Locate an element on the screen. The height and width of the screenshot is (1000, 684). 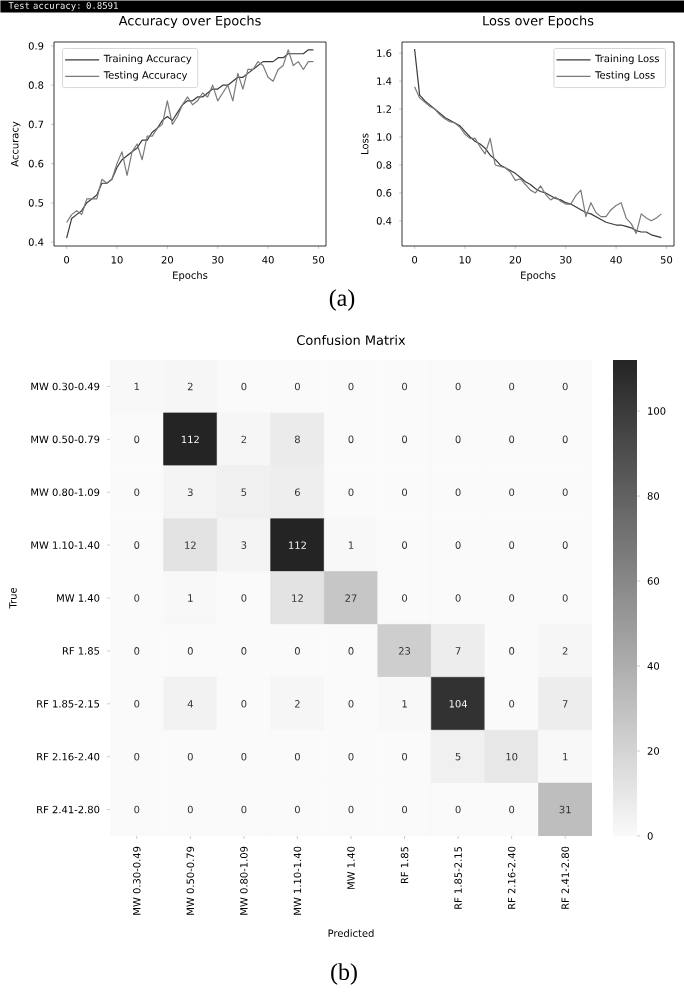
line-series is located at coordinates (538, 160).